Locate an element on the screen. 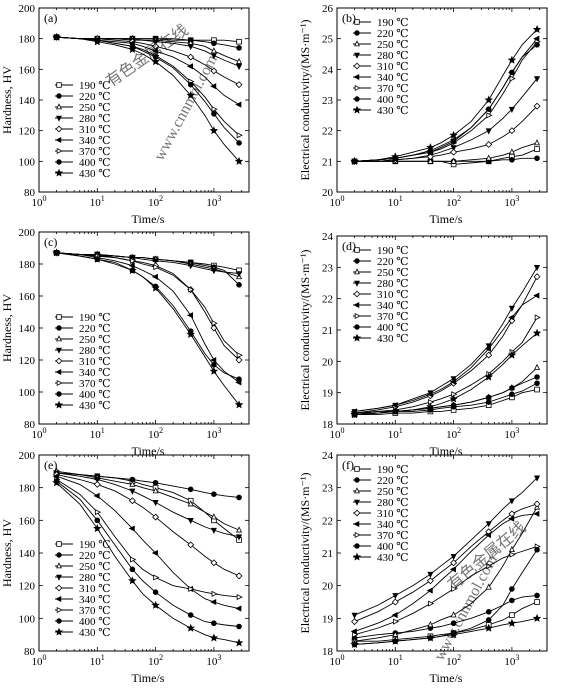  y-tick-label: 19 is located at coordinates (328, 619).